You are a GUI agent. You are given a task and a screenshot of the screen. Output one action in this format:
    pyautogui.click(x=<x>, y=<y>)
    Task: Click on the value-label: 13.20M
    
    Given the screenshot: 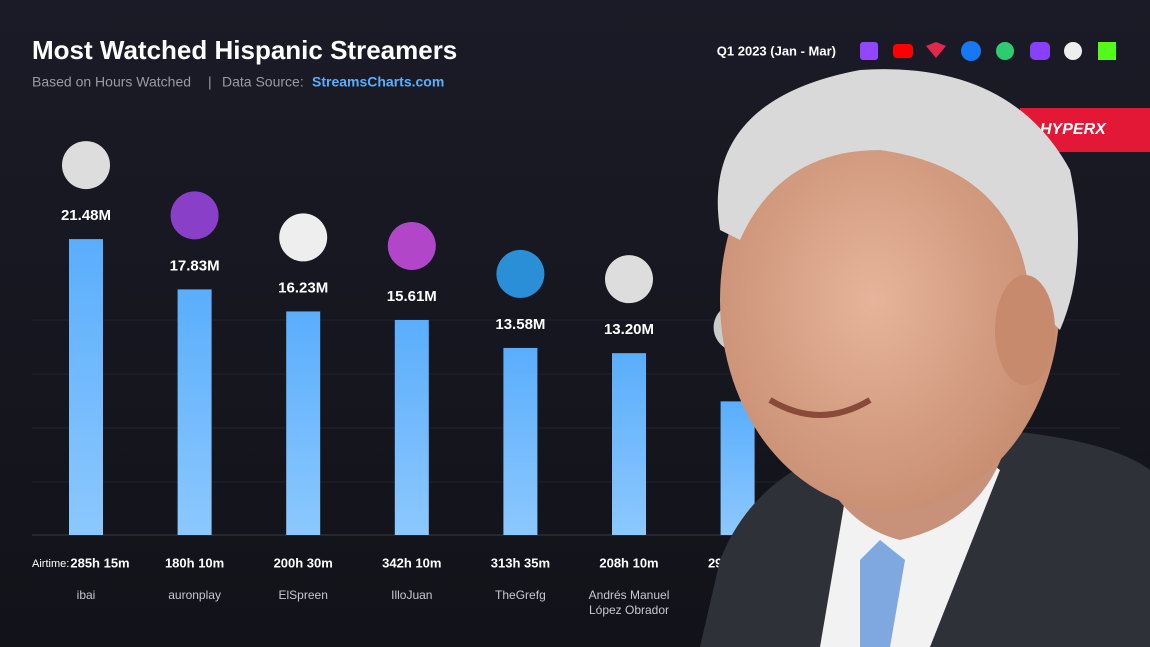 What is the action you would take?
    pyautogui.click(x=629, y=329)
    